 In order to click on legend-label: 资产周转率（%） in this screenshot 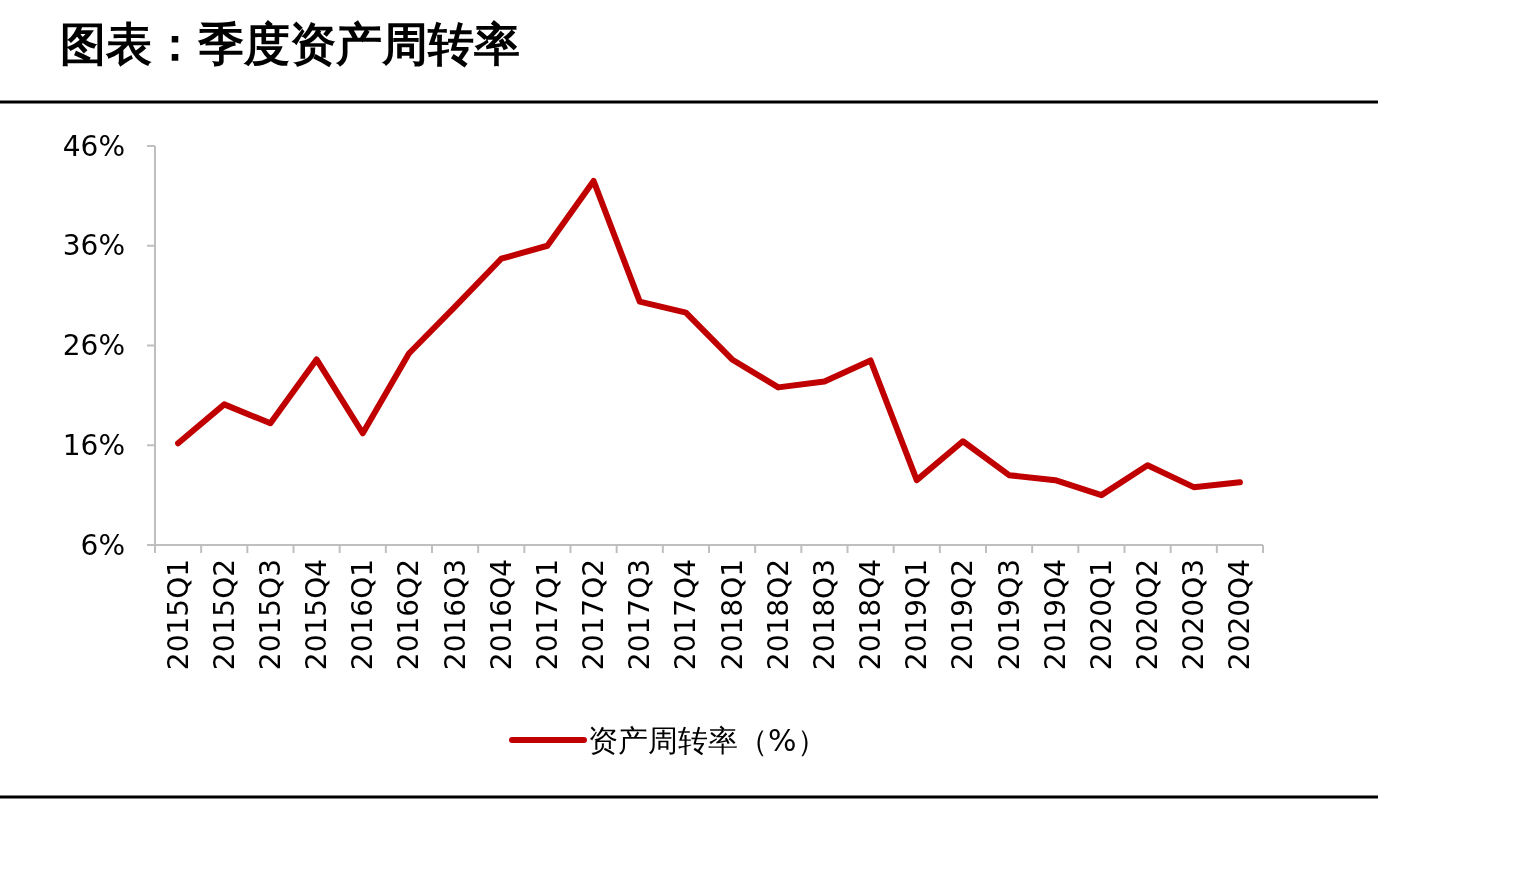, I will do `click(707, 740)`.